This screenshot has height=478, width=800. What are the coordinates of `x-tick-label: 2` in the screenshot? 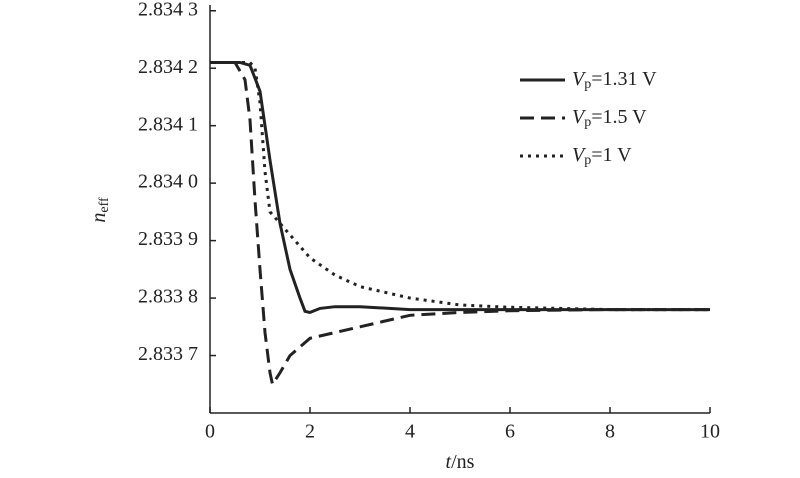 It's located at (310, 432).